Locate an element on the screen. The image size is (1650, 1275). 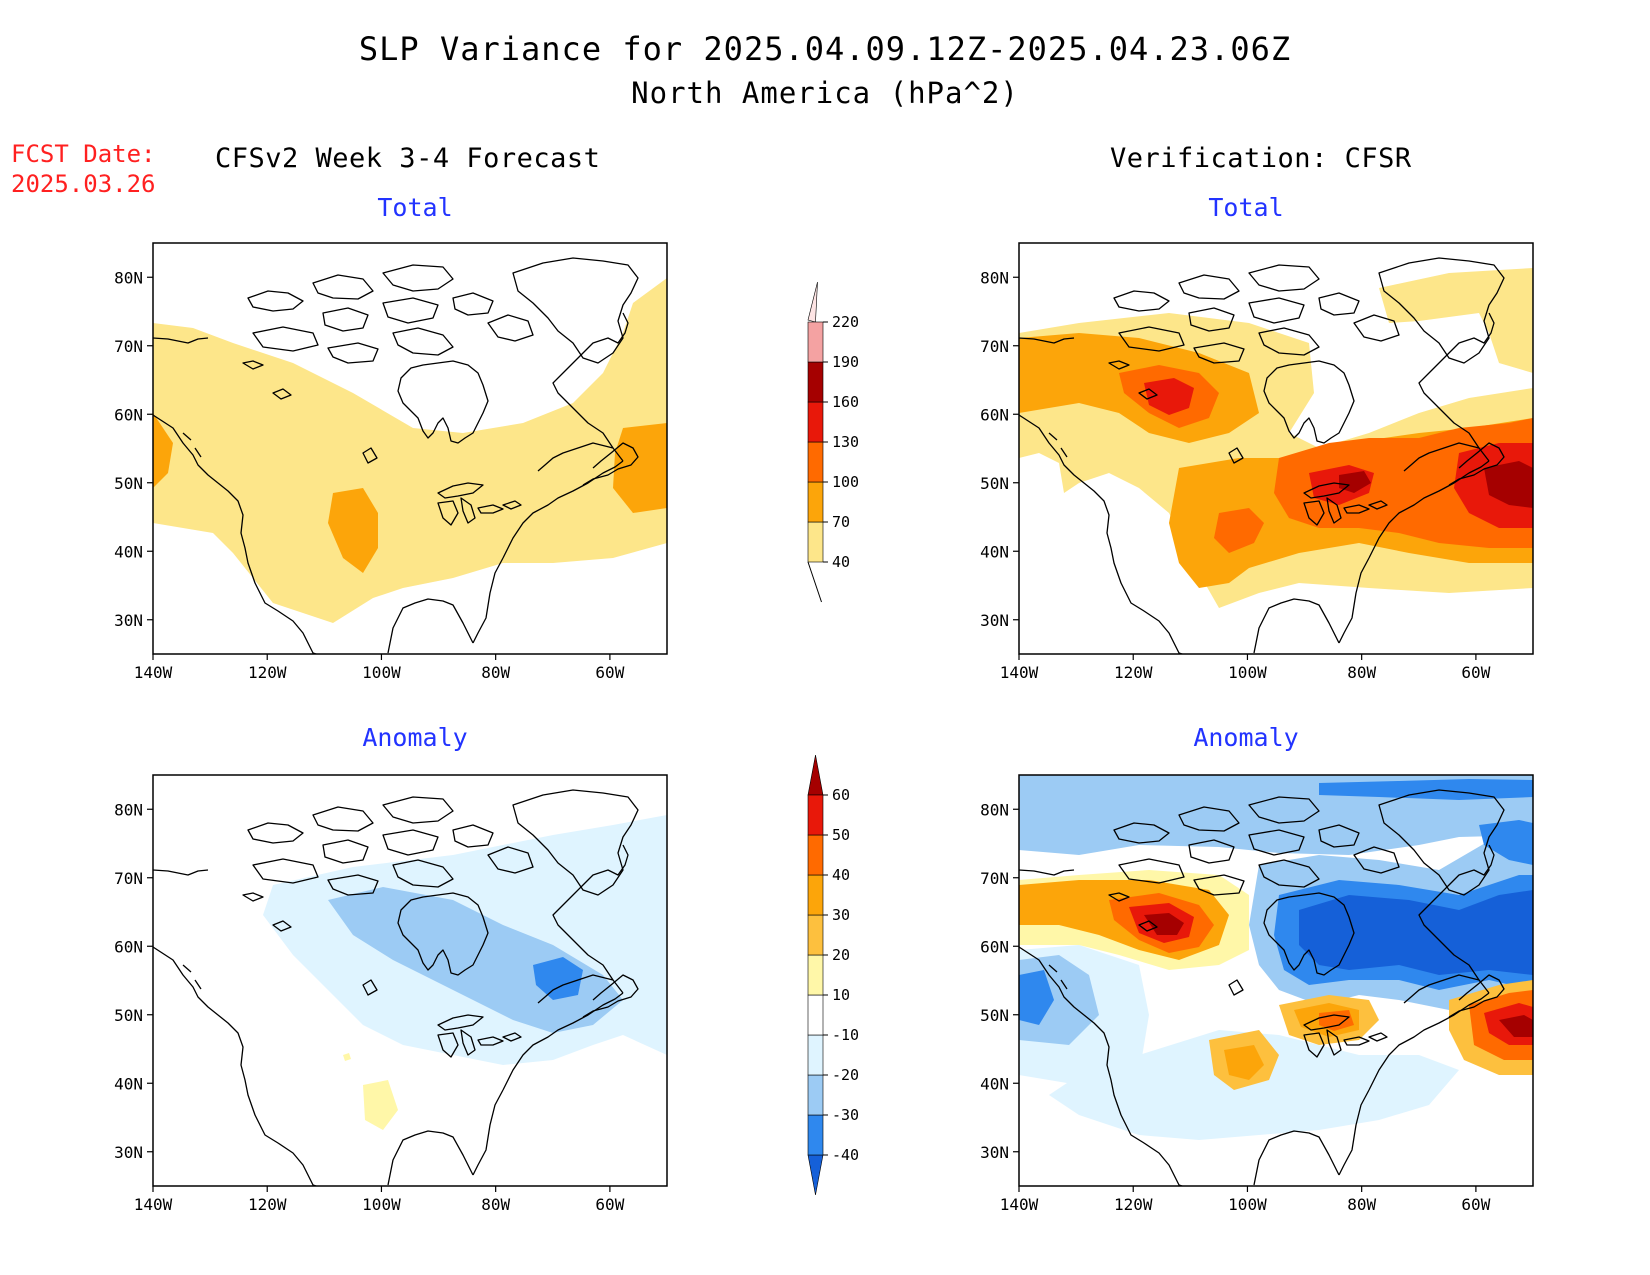
colorbar-label: -30 is located at coordinates (845, 1115).